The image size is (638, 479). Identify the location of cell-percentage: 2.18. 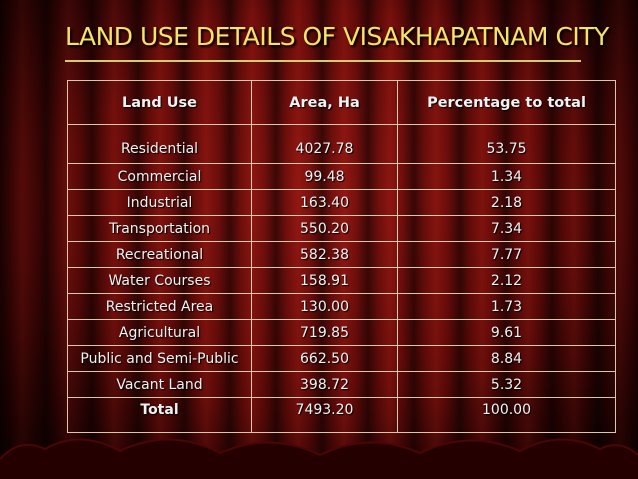
(506, 202).